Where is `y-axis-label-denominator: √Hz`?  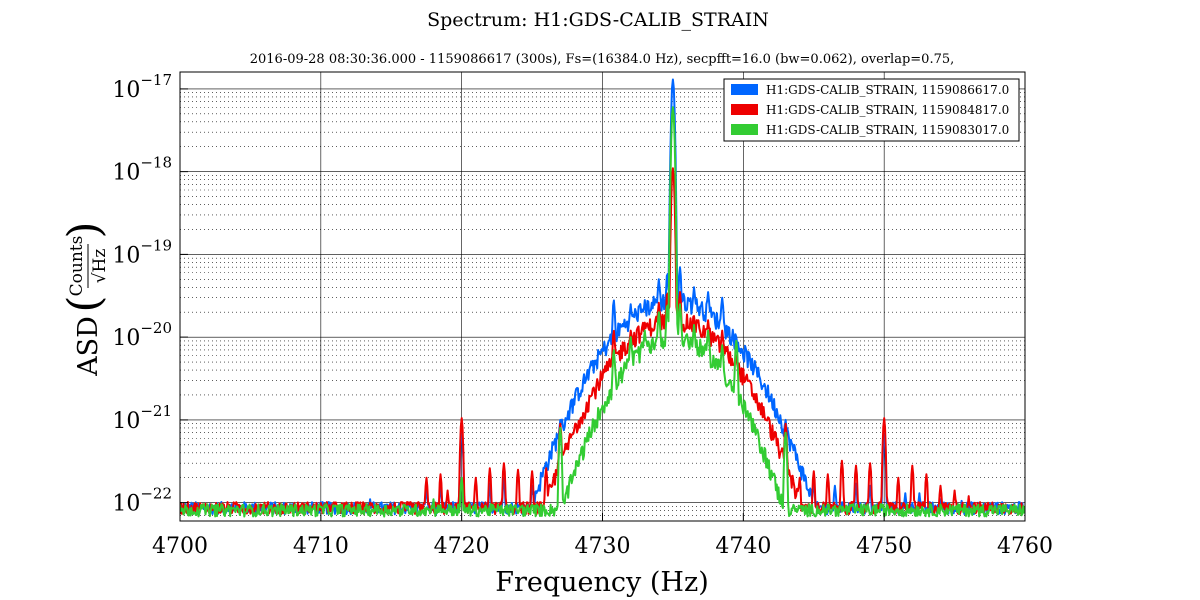
y-axis-label-denominator: √Hz is located at coordinates (100, 266).